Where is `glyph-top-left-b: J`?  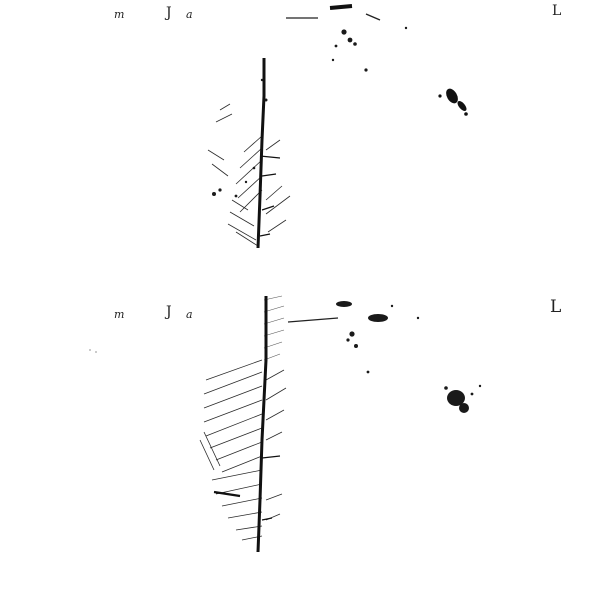
glyph-top-left-b: J is located at coordinates (169, 13).